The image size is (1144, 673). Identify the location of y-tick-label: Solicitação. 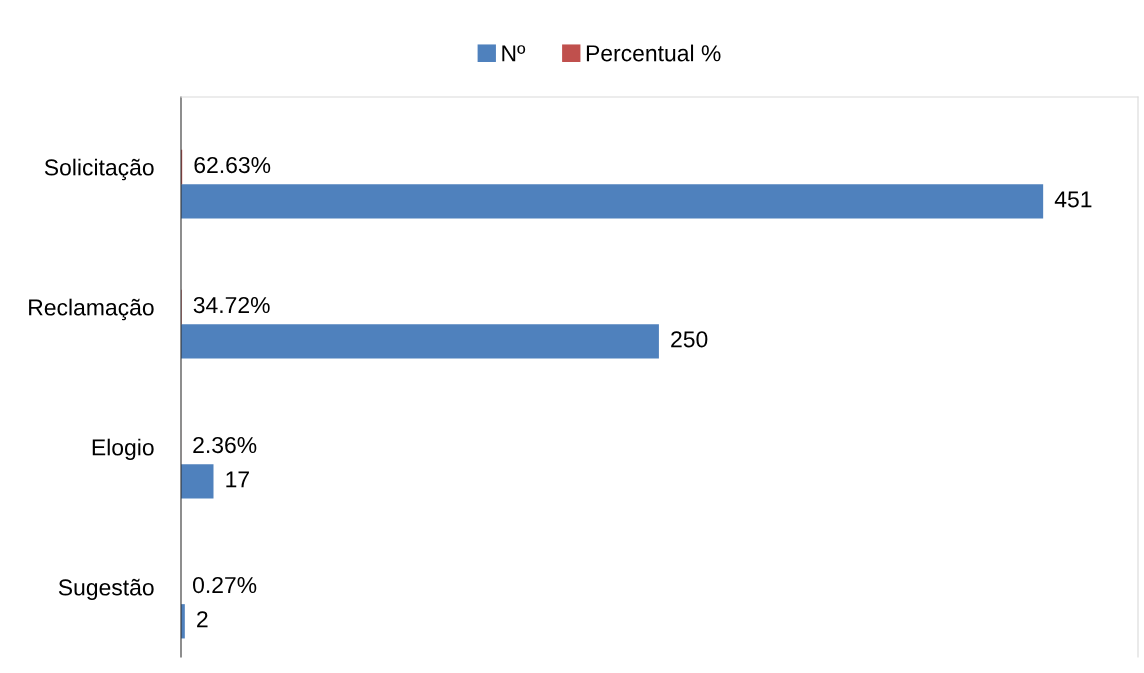
(99, 169).